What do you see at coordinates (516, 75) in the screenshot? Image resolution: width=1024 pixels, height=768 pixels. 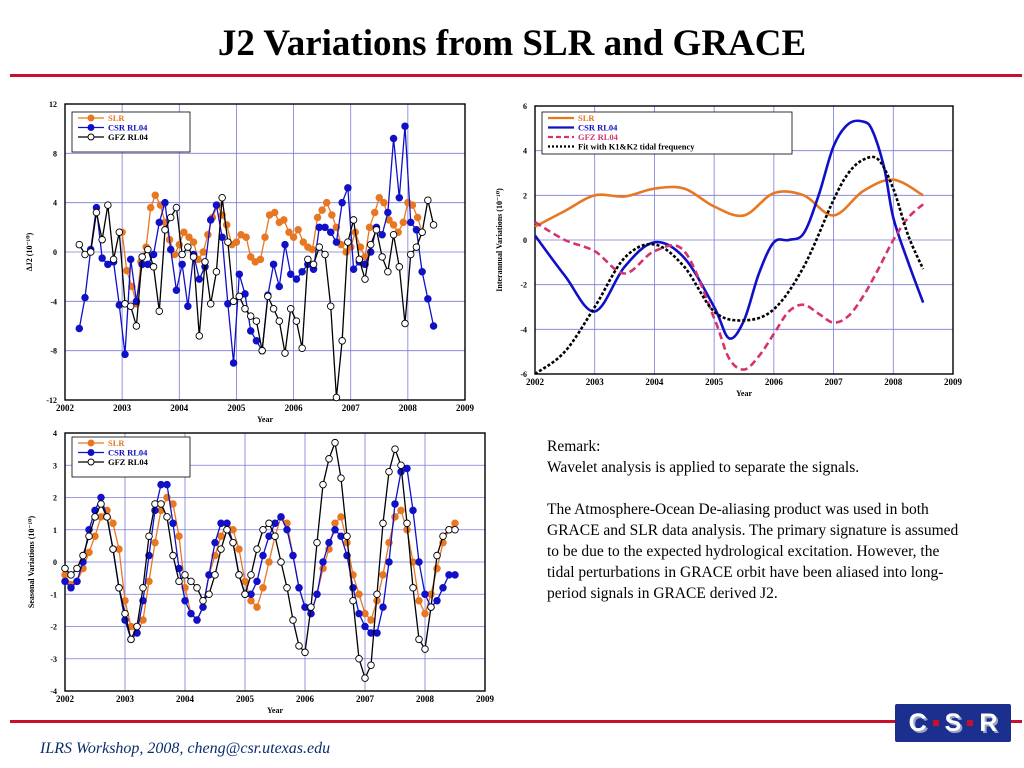 I see `title-rule` at bounding box center [516, 75].